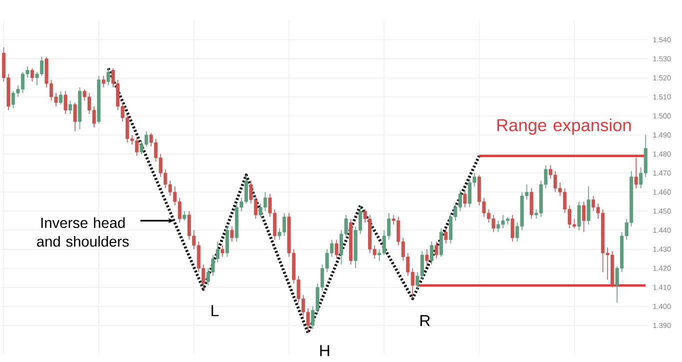  What do you see at coordinates (425, 320) in the screenshot?
I see `annotation: R` at bounding box center [425, 320].